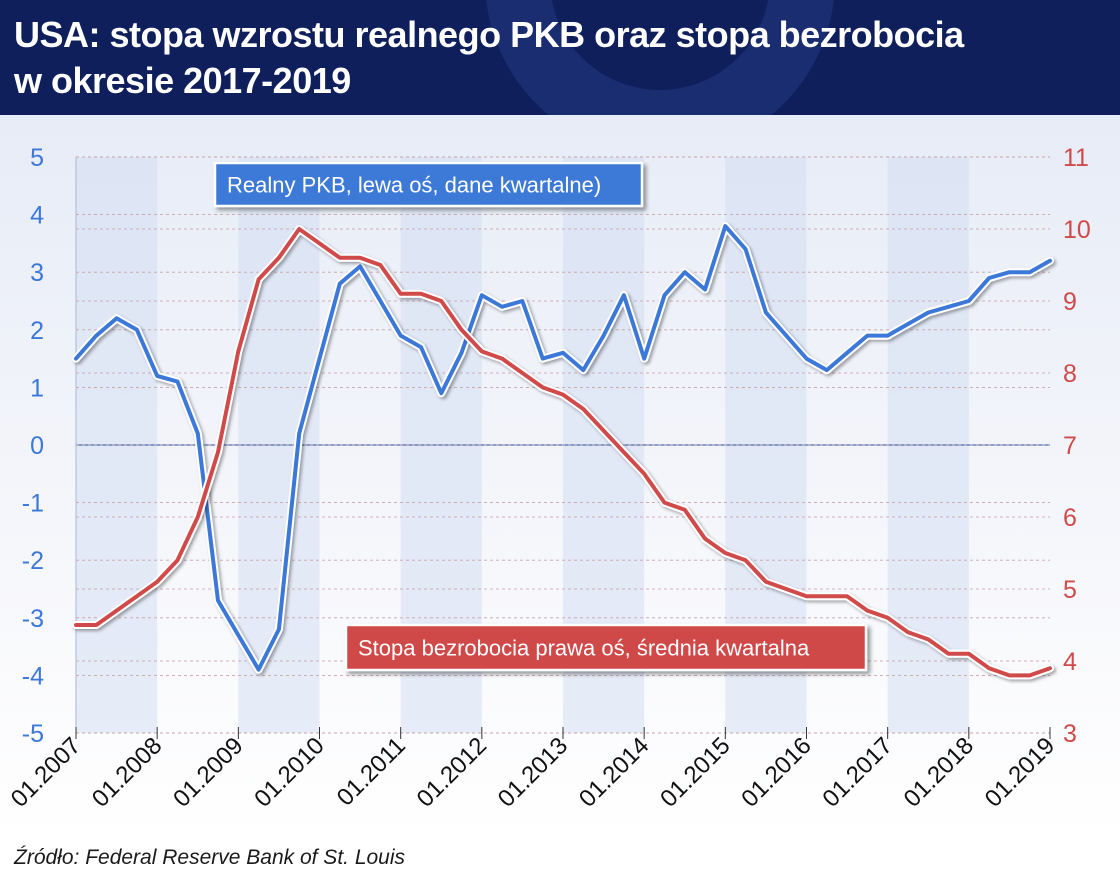  What do you see at coordinates (1076, 158) in the screenshot?
I see `right-tick-label: 11` at bounding box center [1076, 158].